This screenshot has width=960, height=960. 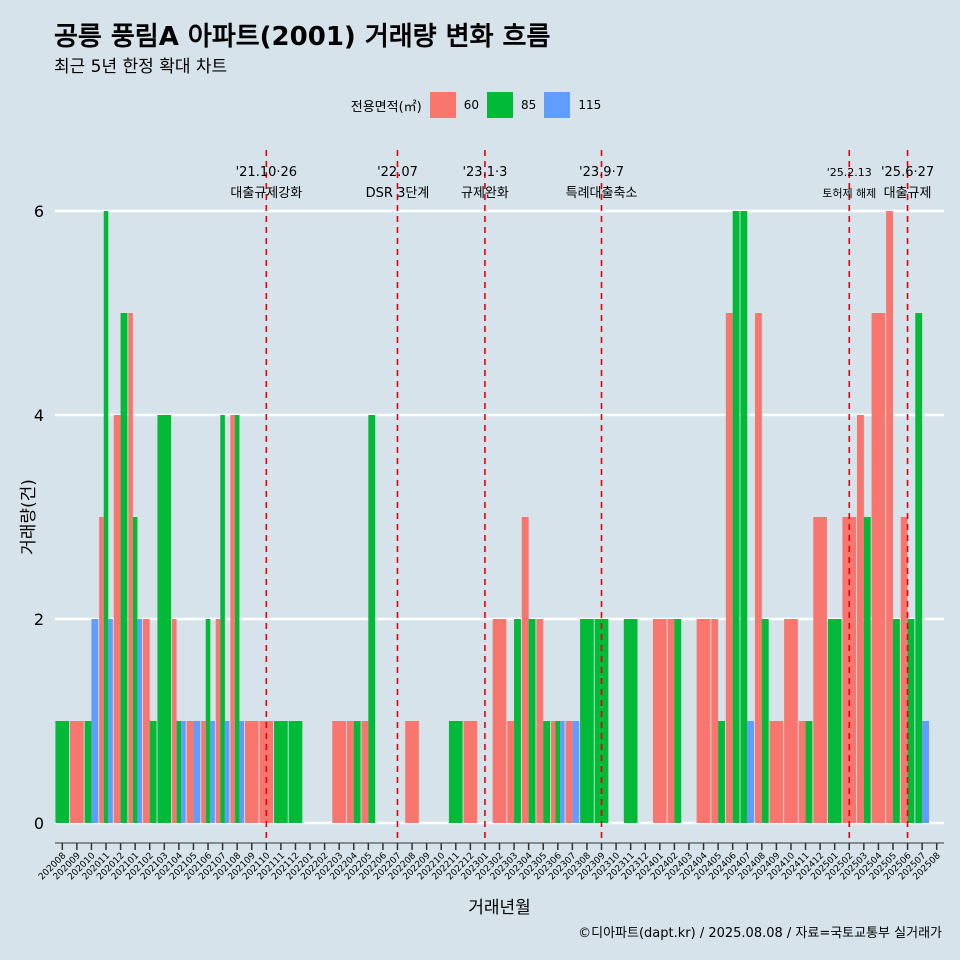 What do you see at coordinates (499, 908) in the screenshot?
I see `x-axis-title: 거래년월` at bounding box center [499, 908].